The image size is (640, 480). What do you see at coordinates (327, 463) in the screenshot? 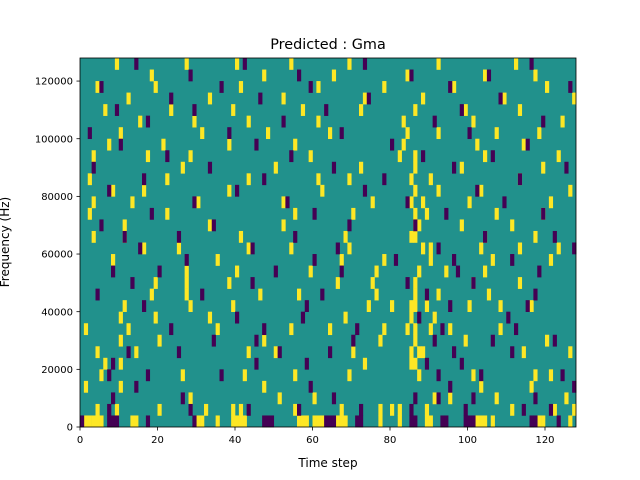
I see `x-axis-label: Time step` at bounding box center [327, 463].